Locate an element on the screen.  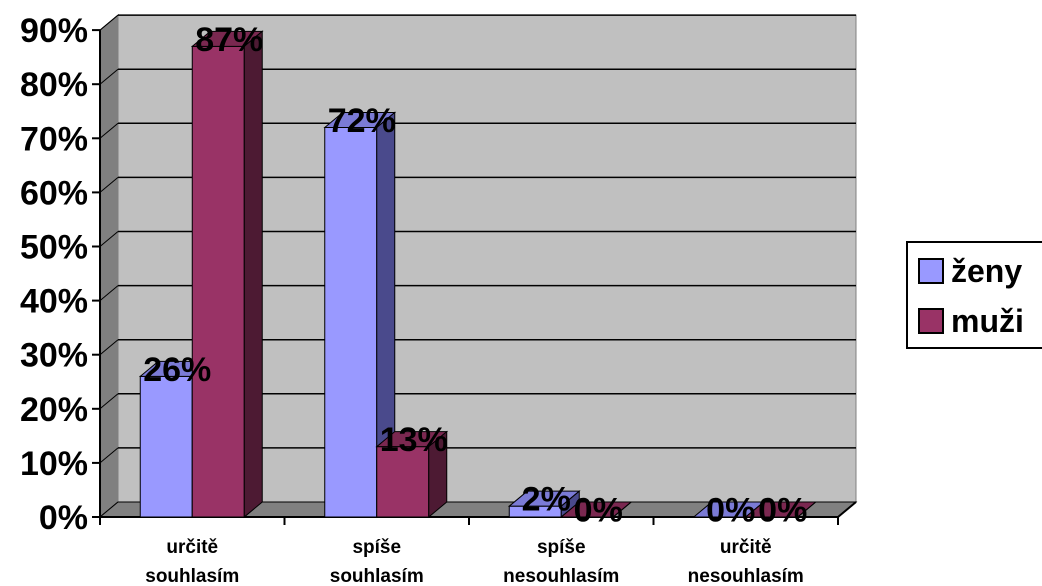
data-label: 2% is located at coordinates (546, 500).